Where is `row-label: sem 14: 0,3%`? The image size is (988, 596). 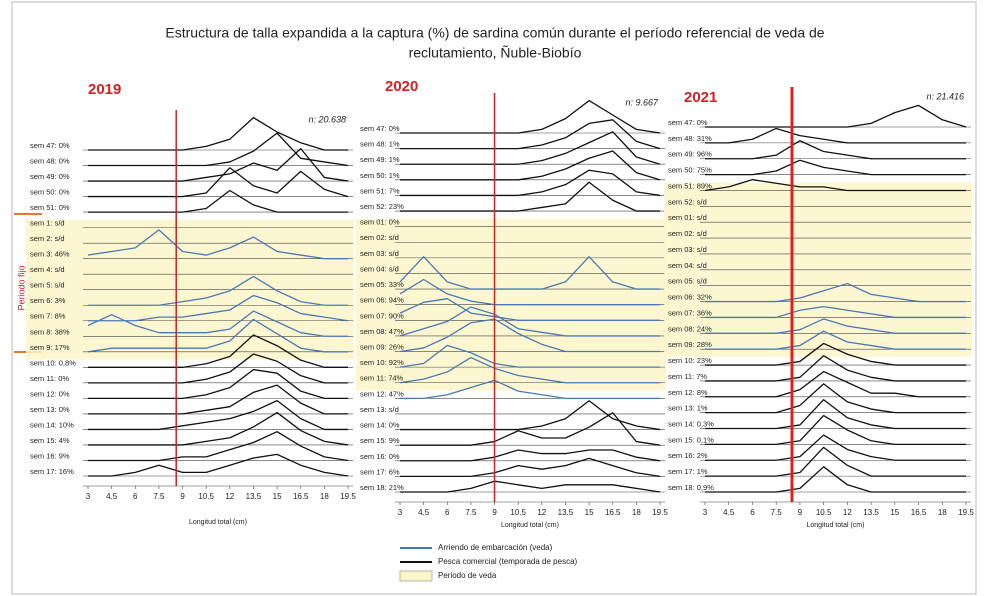 row-label: sem 14: 0,3% is located at coordinates (691, 424).